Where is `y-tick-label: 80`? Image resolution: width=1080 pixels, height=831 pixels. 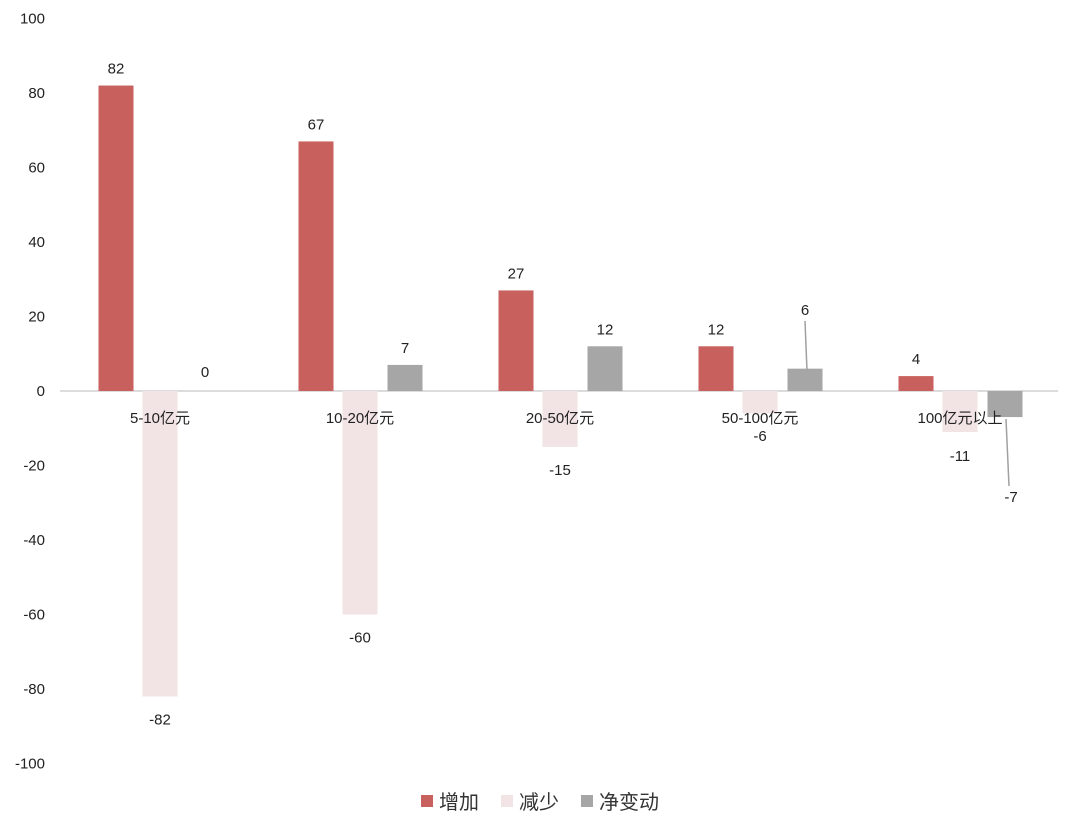 y-tick-label: 80 is located at coordinates (36, 93).